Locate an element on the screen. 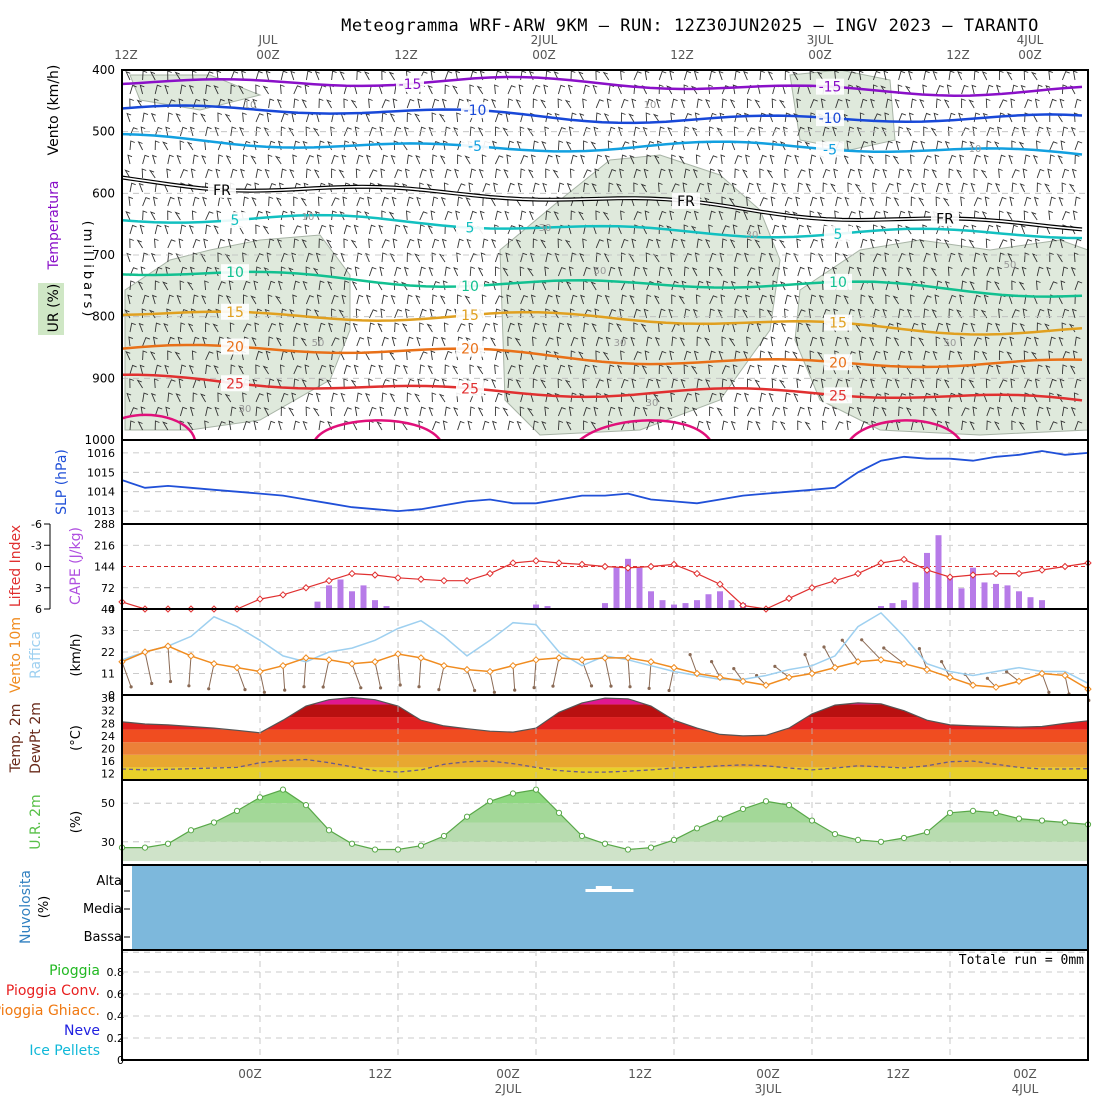 The height and width of the screenshot is (1100, 1100). pressure-tick-label: 600 is located at coordinates (103, 193).